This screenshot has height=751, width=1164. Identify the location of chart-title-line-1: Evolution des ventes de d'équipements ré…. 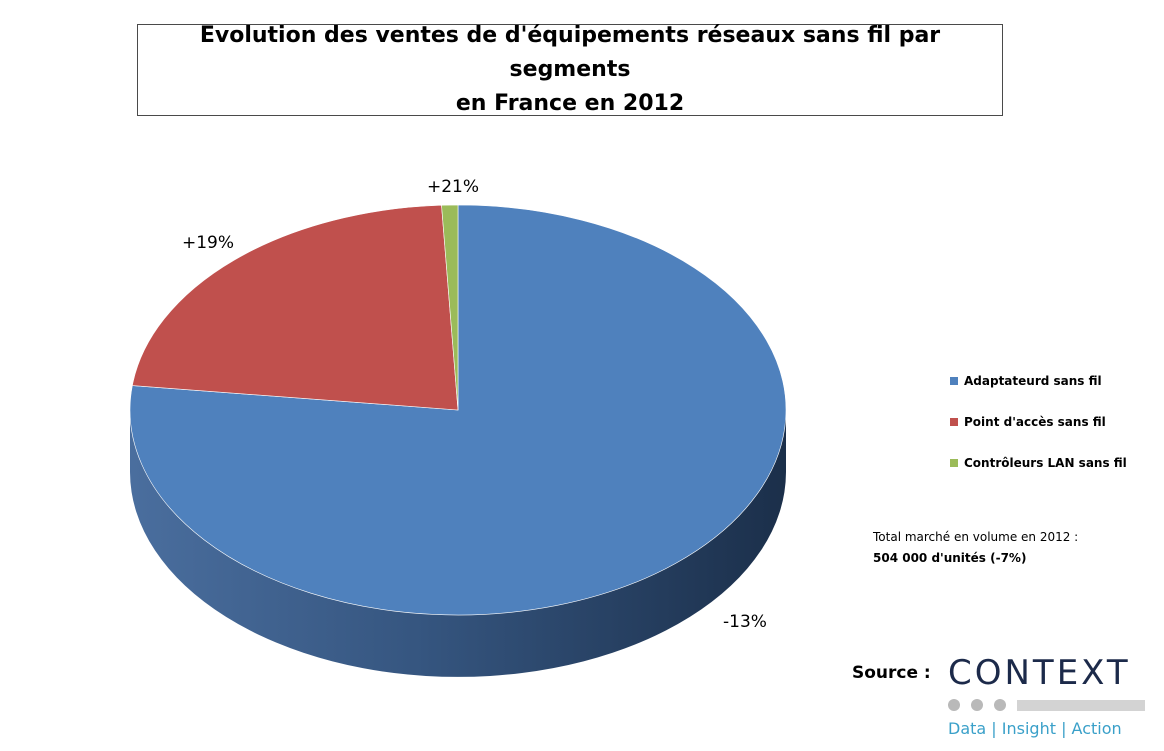
(570, 52).